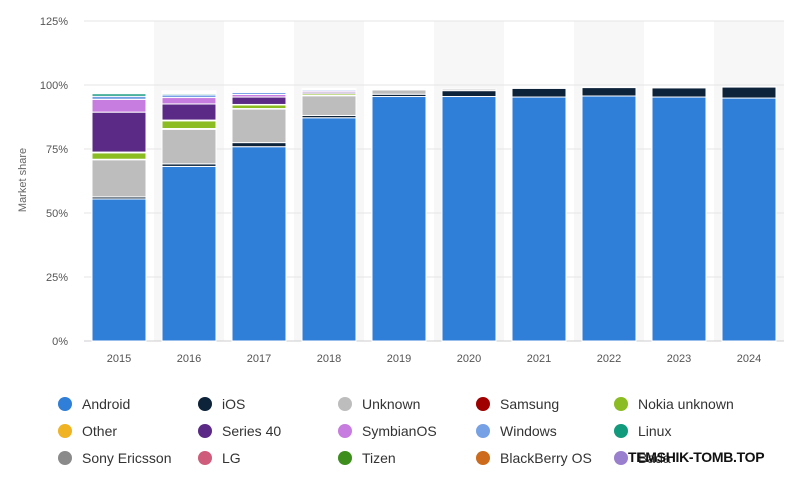  I want to click on bar-2015-unknown, so click(119, 178).